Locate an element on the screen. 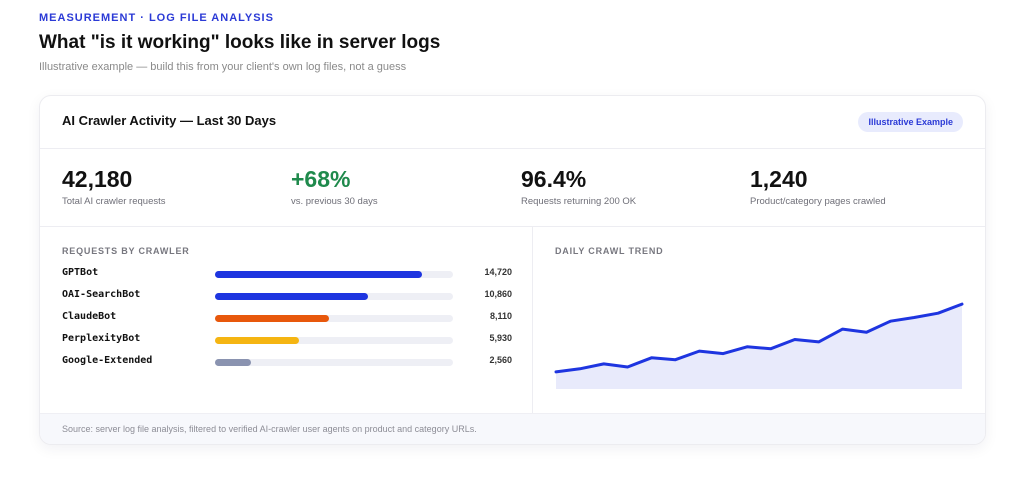 This screenshot has width=1024, height=499. trend-area is located at coordinates (759, 346).